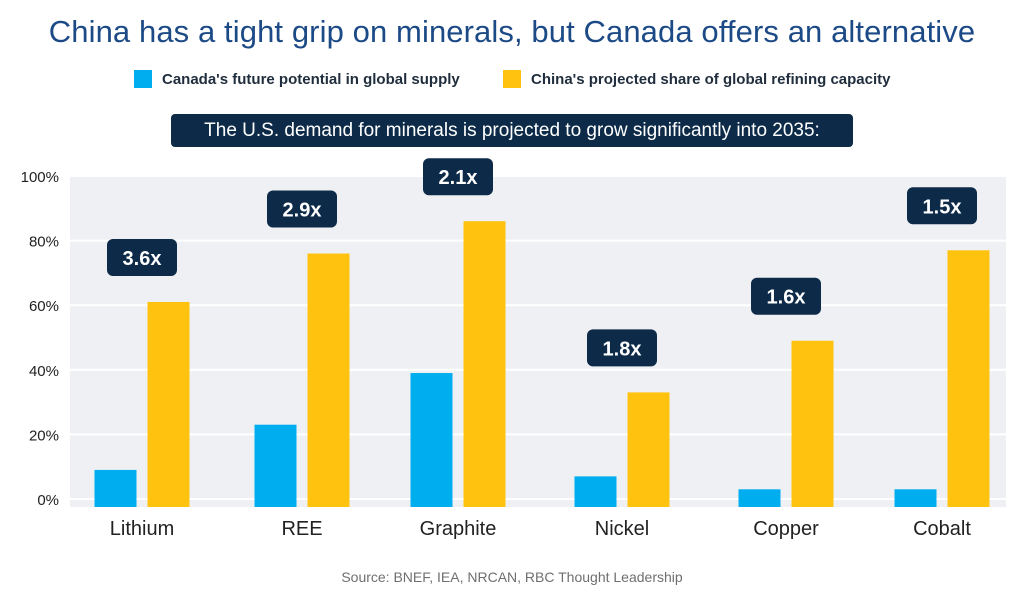 The image size is (1024, 598). I want to click on multiplier-label: 1.5x, so click(942, 207).